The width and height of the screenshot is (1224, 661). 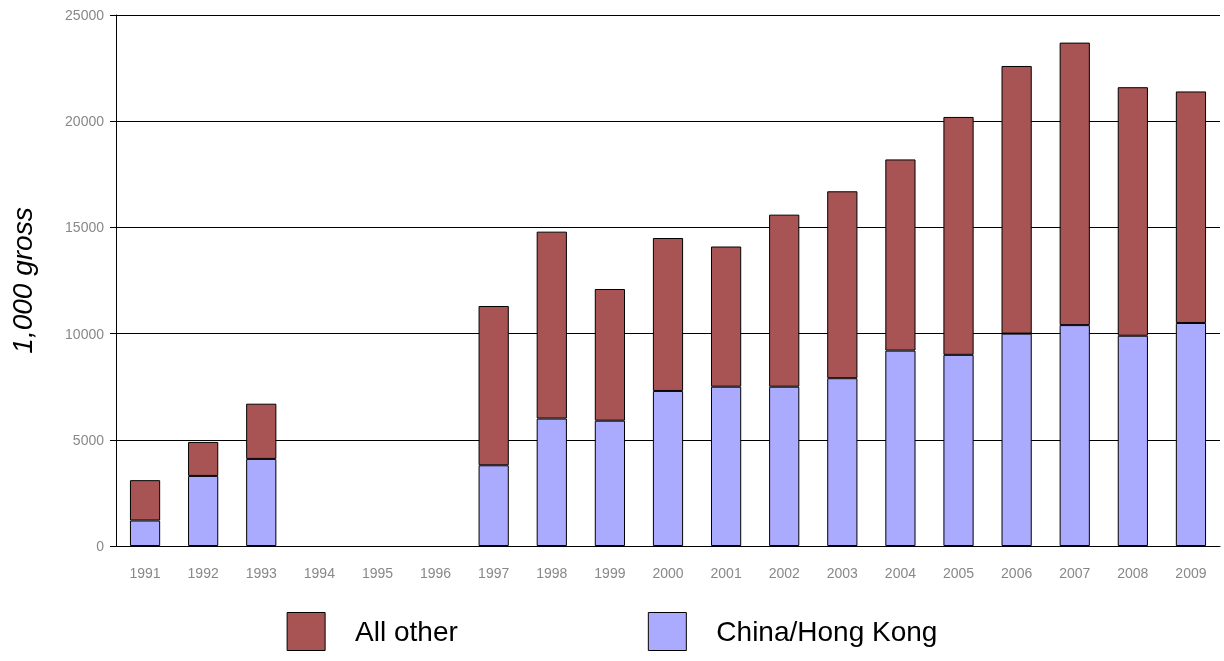 What do you see at coordinates (319, 573) in the screenshot?
I see `x-tick-label: 1994` at bounding box center [319, 573].